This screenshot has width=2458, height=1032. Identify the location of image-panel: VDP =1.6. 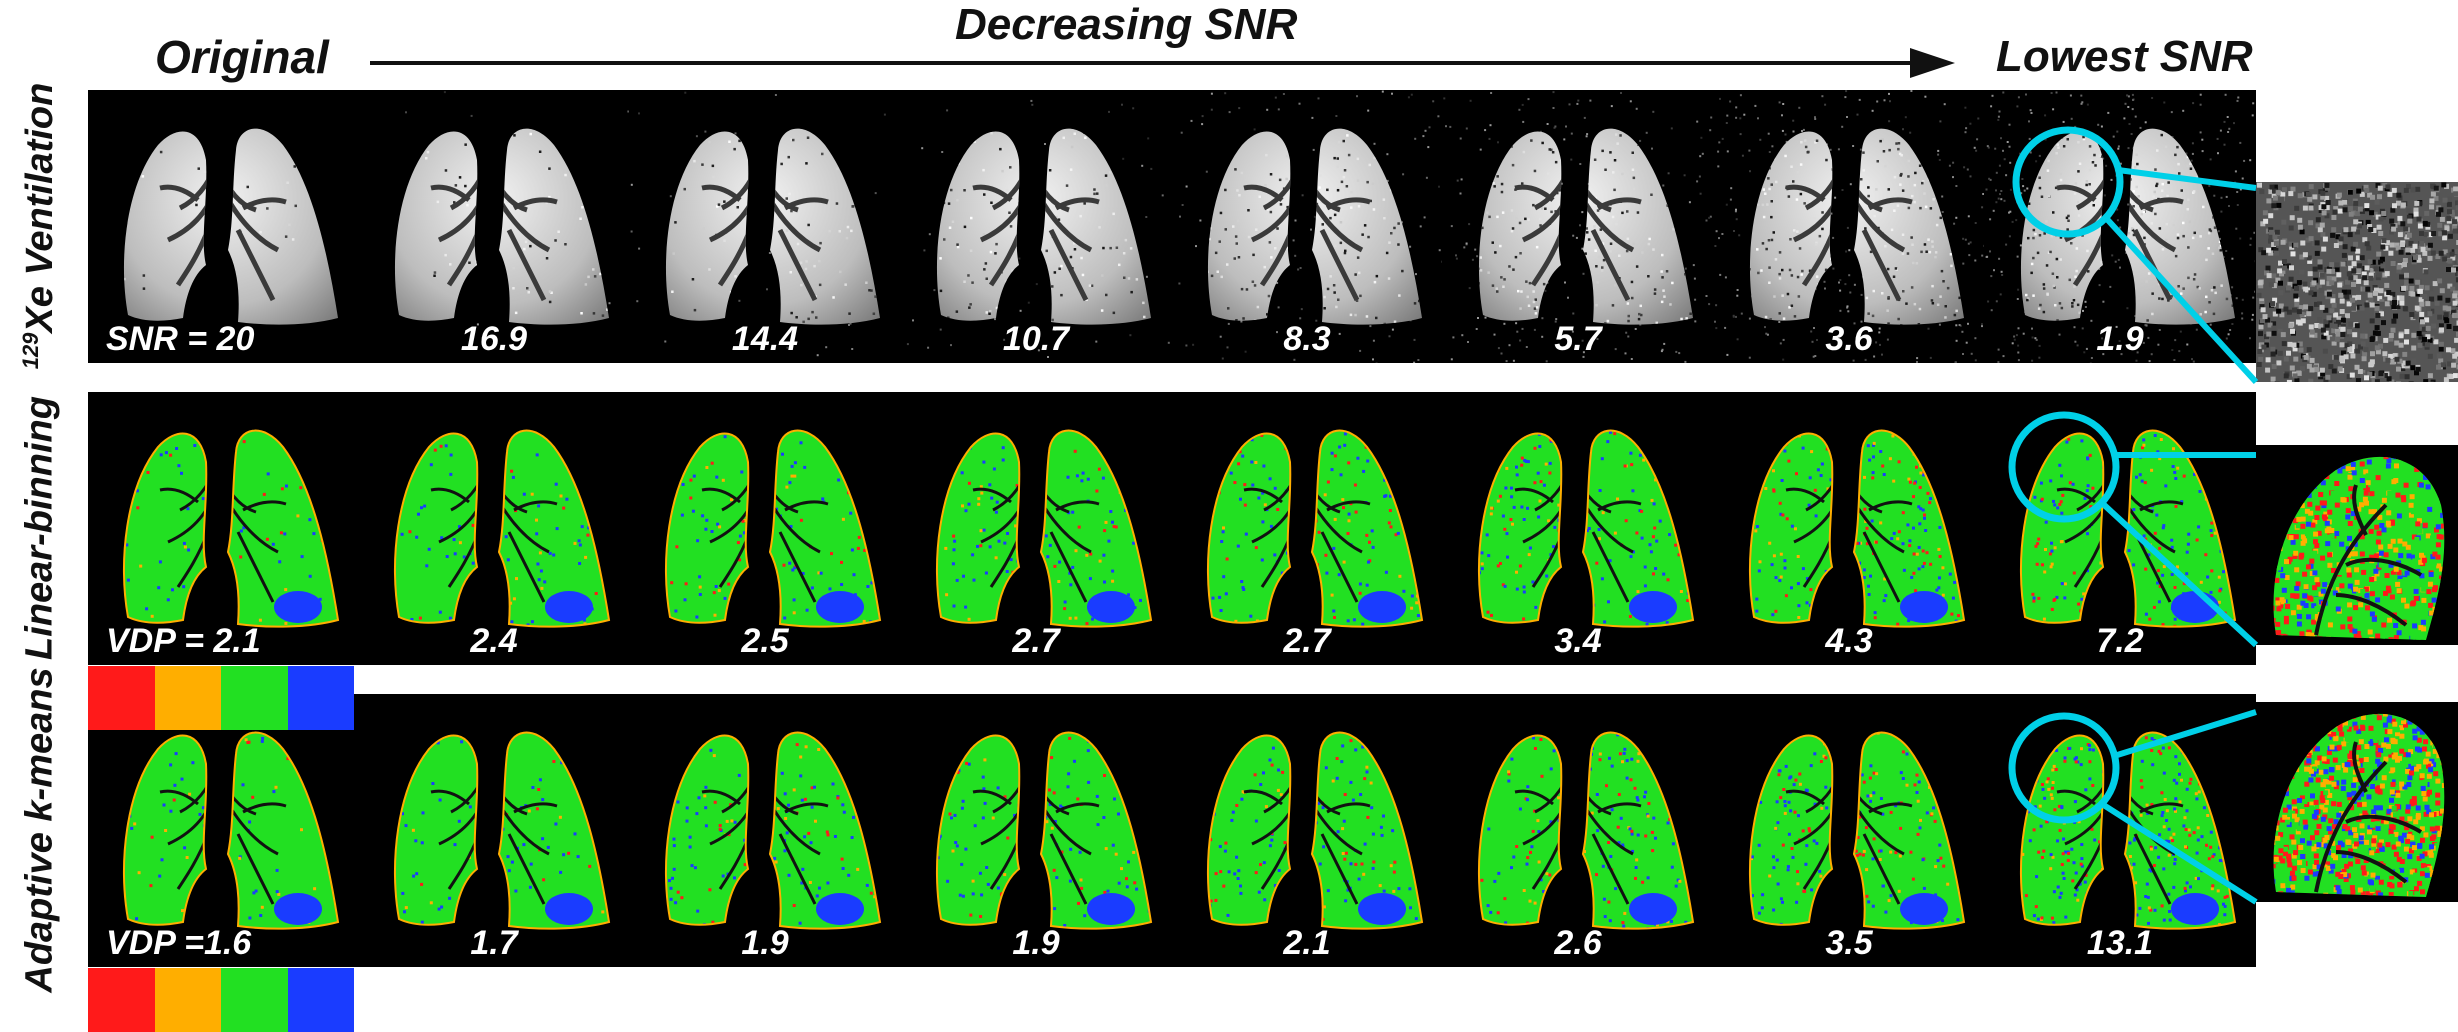
(223, 830).